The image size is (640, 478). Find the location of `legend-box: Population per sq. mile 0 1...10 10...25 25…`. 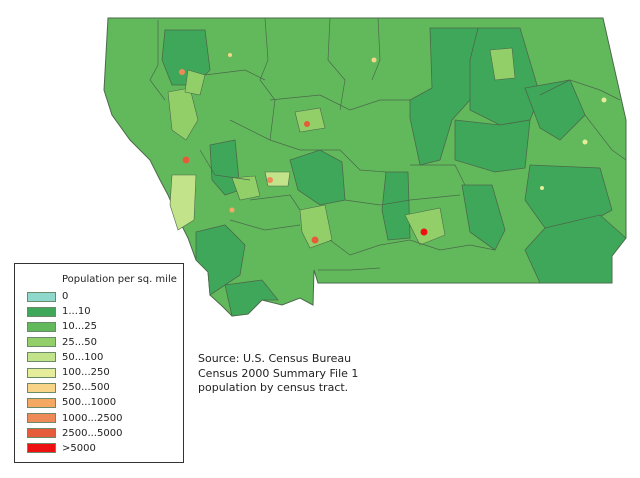

legend-box: Population per sq. mile 0 1...10 10...25 25… is located at coordinates (99, 363).